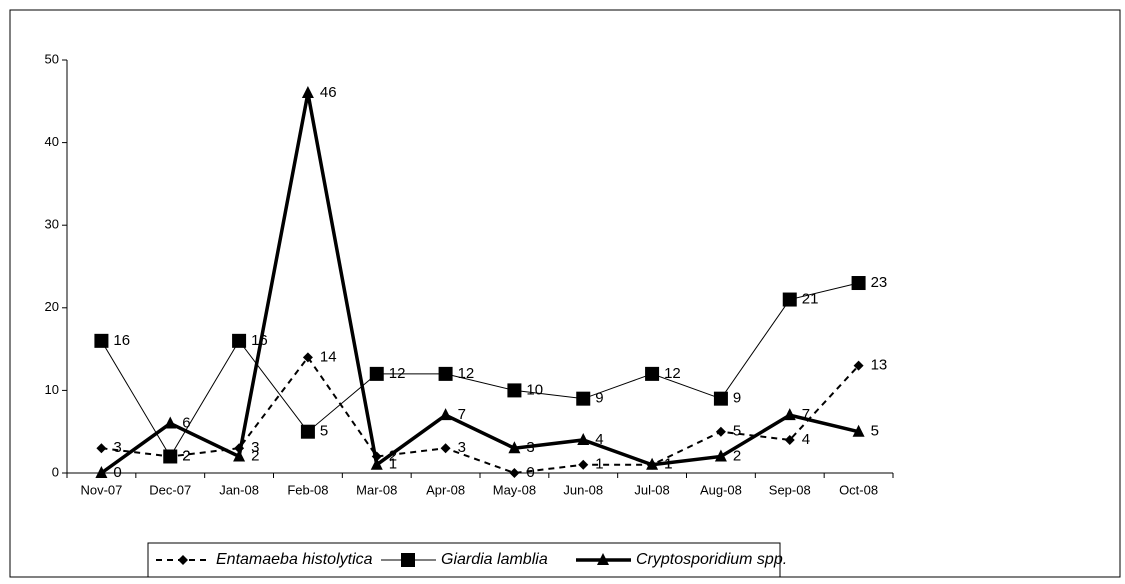 This screenshot has height=584, width=1125. I want to click on y-tick-label: 0, so click(55, 471).